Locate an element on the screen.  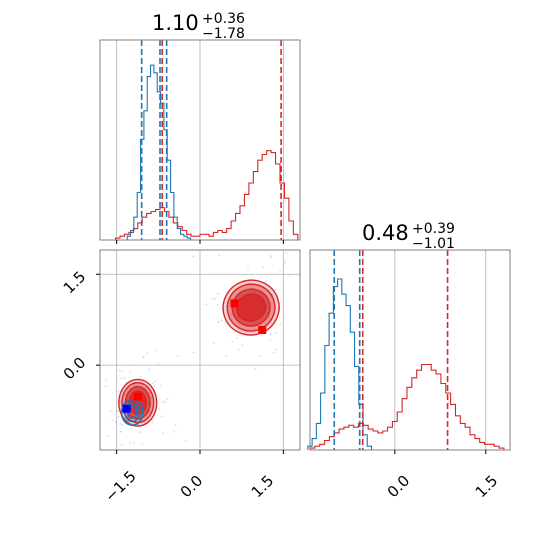
param-2-title: 0.48 is located at coordinates (385, 233).